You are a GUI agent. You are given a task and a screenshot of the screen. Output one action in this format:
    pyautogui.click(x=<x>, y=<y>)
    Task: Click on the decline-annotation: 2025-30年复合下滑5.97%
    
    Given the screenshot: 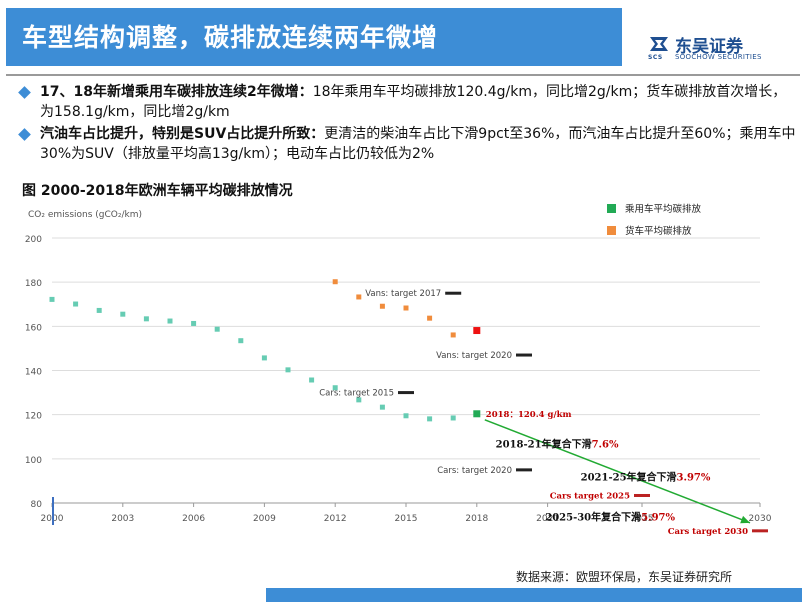 What is the action you would take?
    pyautogui.click(x=610, y=516)
    